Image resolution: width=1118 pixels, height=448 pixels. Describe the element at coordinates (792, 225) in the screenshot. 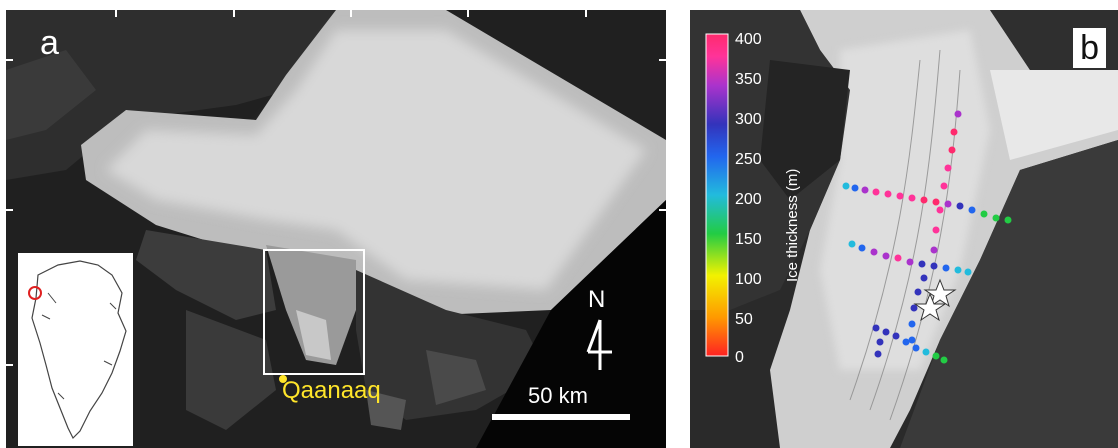

I see `colorbar-title: Ice thickness (m)` at that location.